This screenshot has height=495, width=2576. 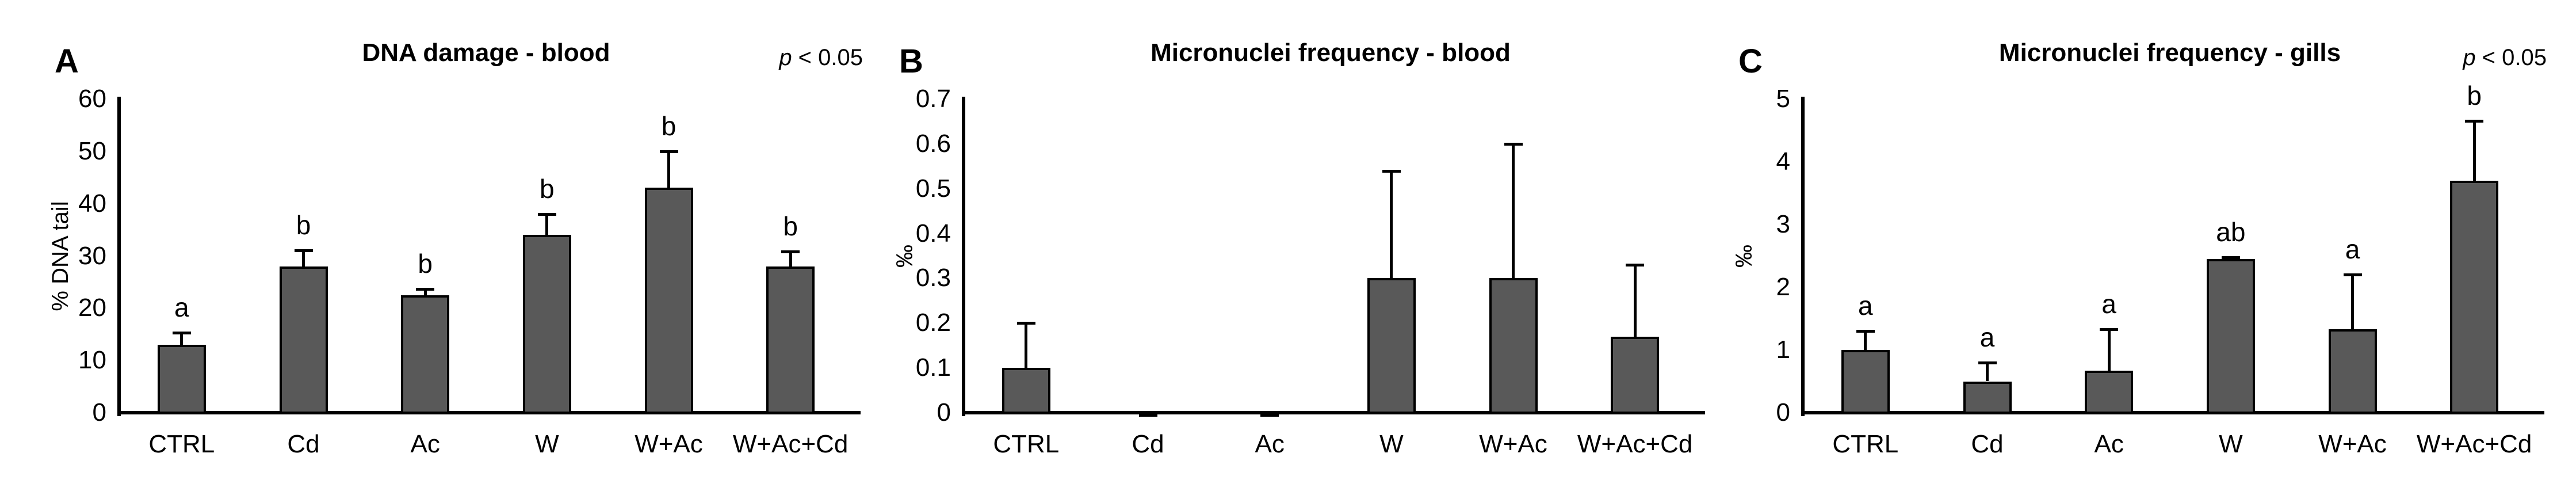 What do you see at coordinates (1783, 350) in the screenshot?
I see `y-tick-label: 1` at bounding box center [1783, 350].